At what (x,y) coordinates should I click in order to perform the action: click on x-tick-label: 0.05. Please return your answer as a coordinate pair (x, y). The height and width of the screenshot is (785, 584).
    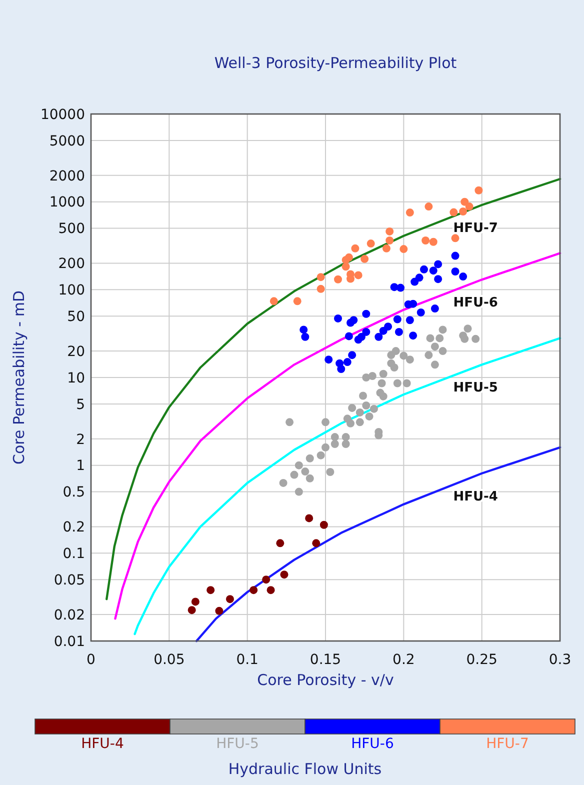
    Looking at the image, I should click on (169, 660).